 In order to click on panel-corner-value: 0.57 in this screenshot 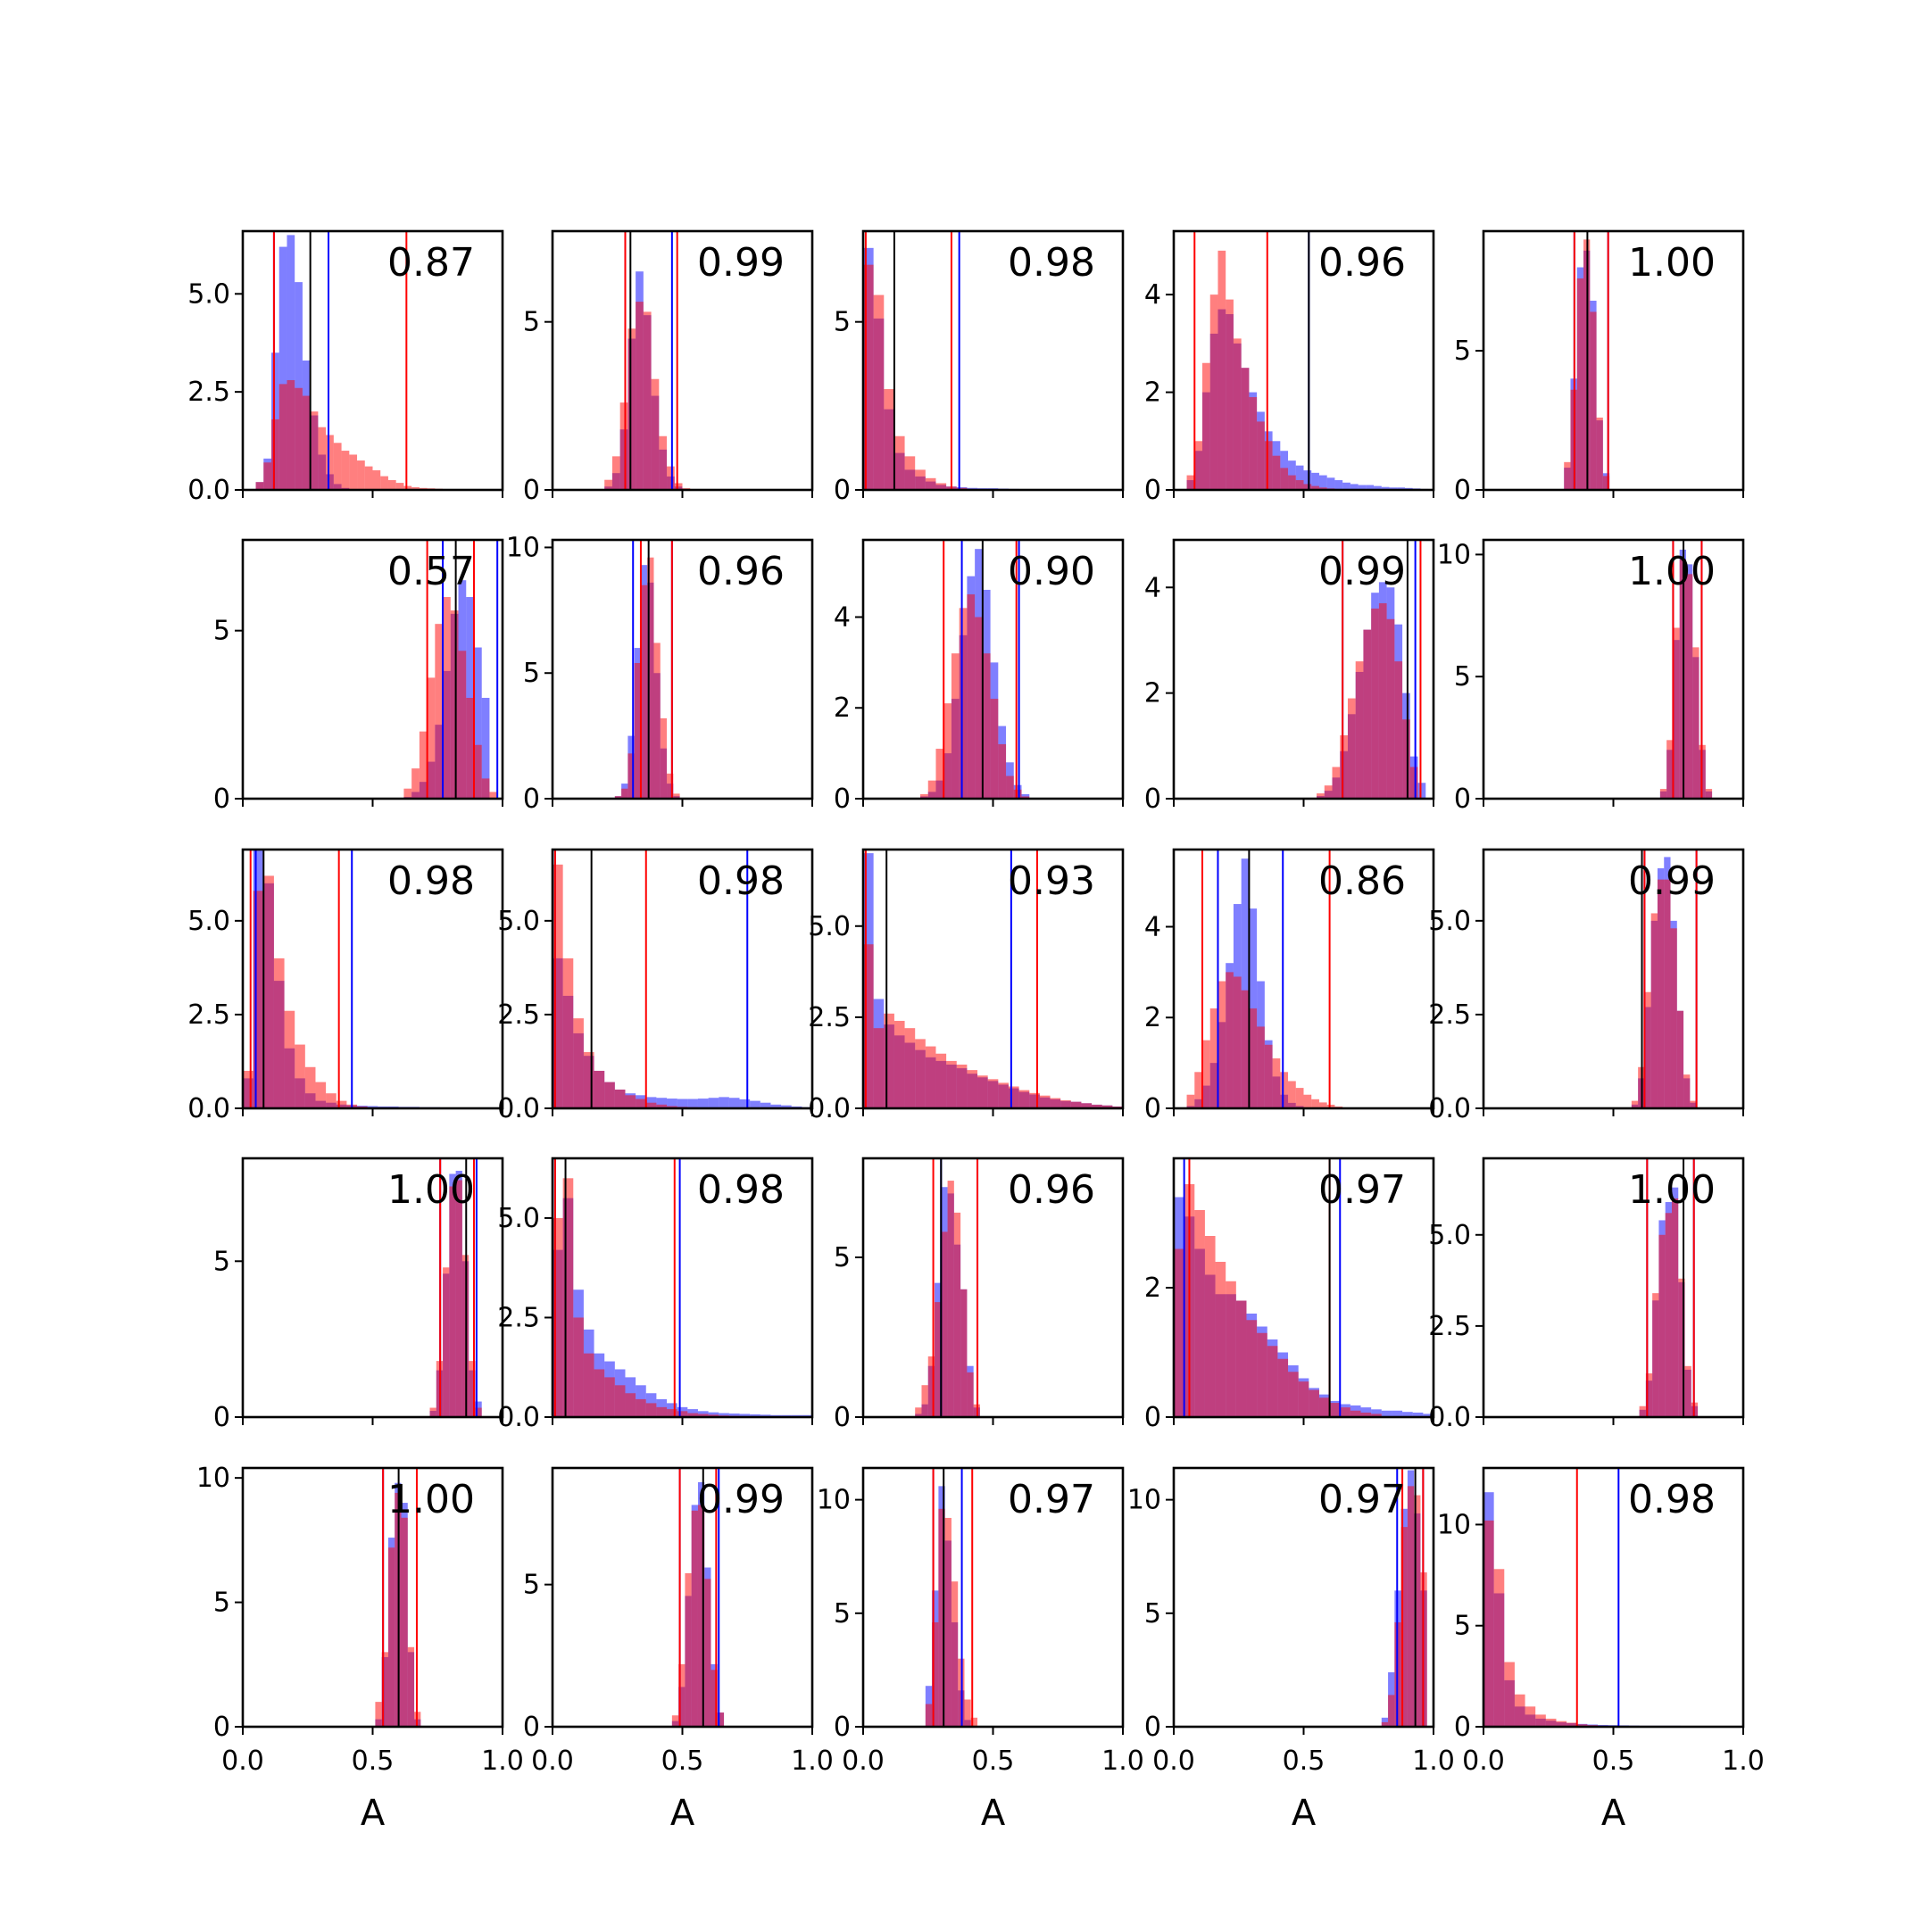, I will do `click(431, 571)`.